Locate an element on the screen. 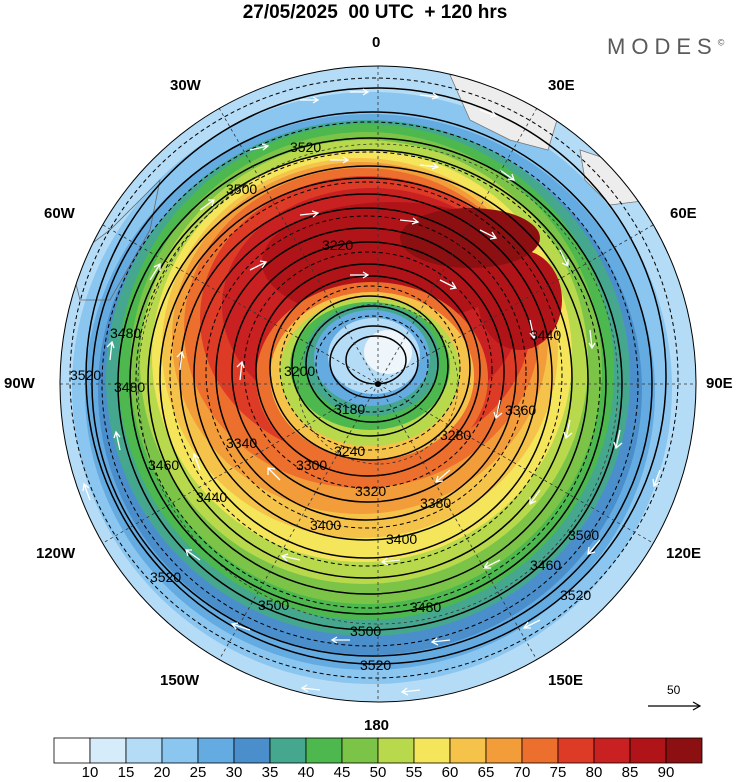  lon-label-150e: 150E is located at coordinates (566, 680).